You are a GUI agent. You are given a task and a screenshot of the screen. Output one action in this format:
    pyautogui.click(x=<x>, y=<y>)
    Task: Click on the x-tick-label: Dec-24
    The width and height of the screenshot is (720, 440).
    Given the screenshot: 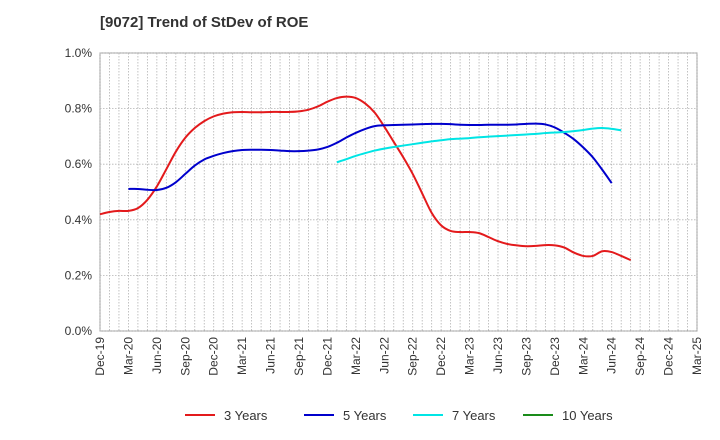 What is the action you would take?
    pyautogui.click(x=669, y=356)
    